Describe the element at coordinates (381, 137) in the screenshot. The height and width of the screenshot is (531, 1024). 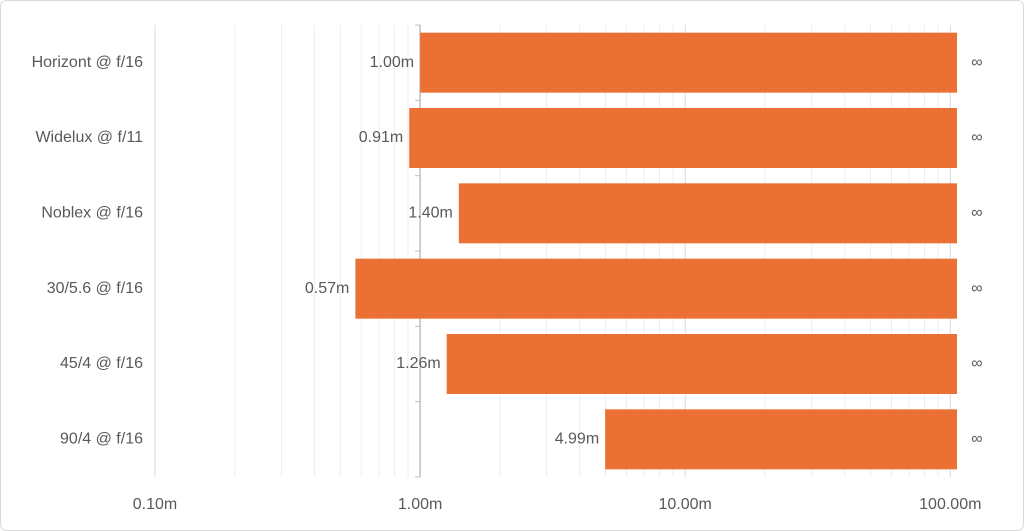
I see `value-label: 0.91m` at that location.